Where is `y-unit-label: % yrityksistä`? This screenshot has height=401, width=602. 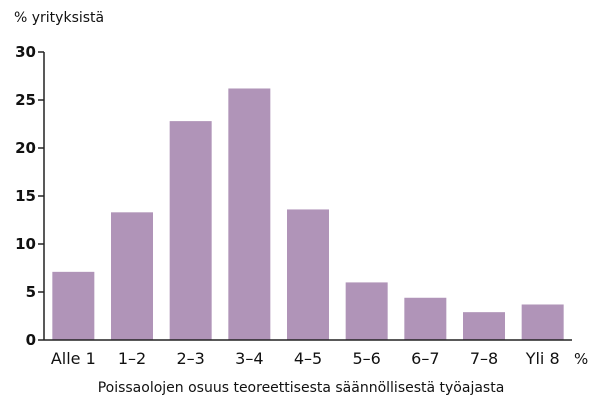
y-unit-label: % yrityksistä is located at coordinates (59, 18).